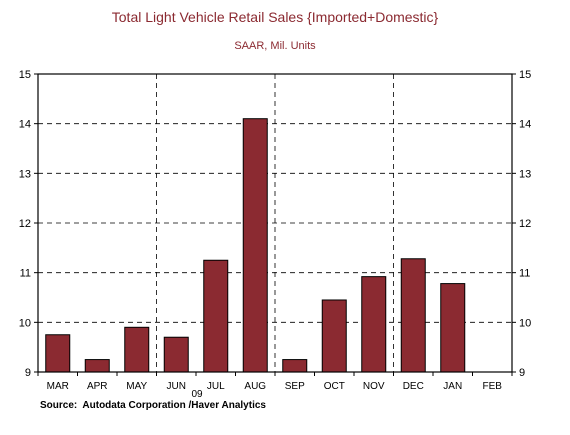 This screenshot has width=570, height=435. What do you see at coordinates (295, 366) in the screenshot?
I see `bar-sep` at bounding box center [295, 366].